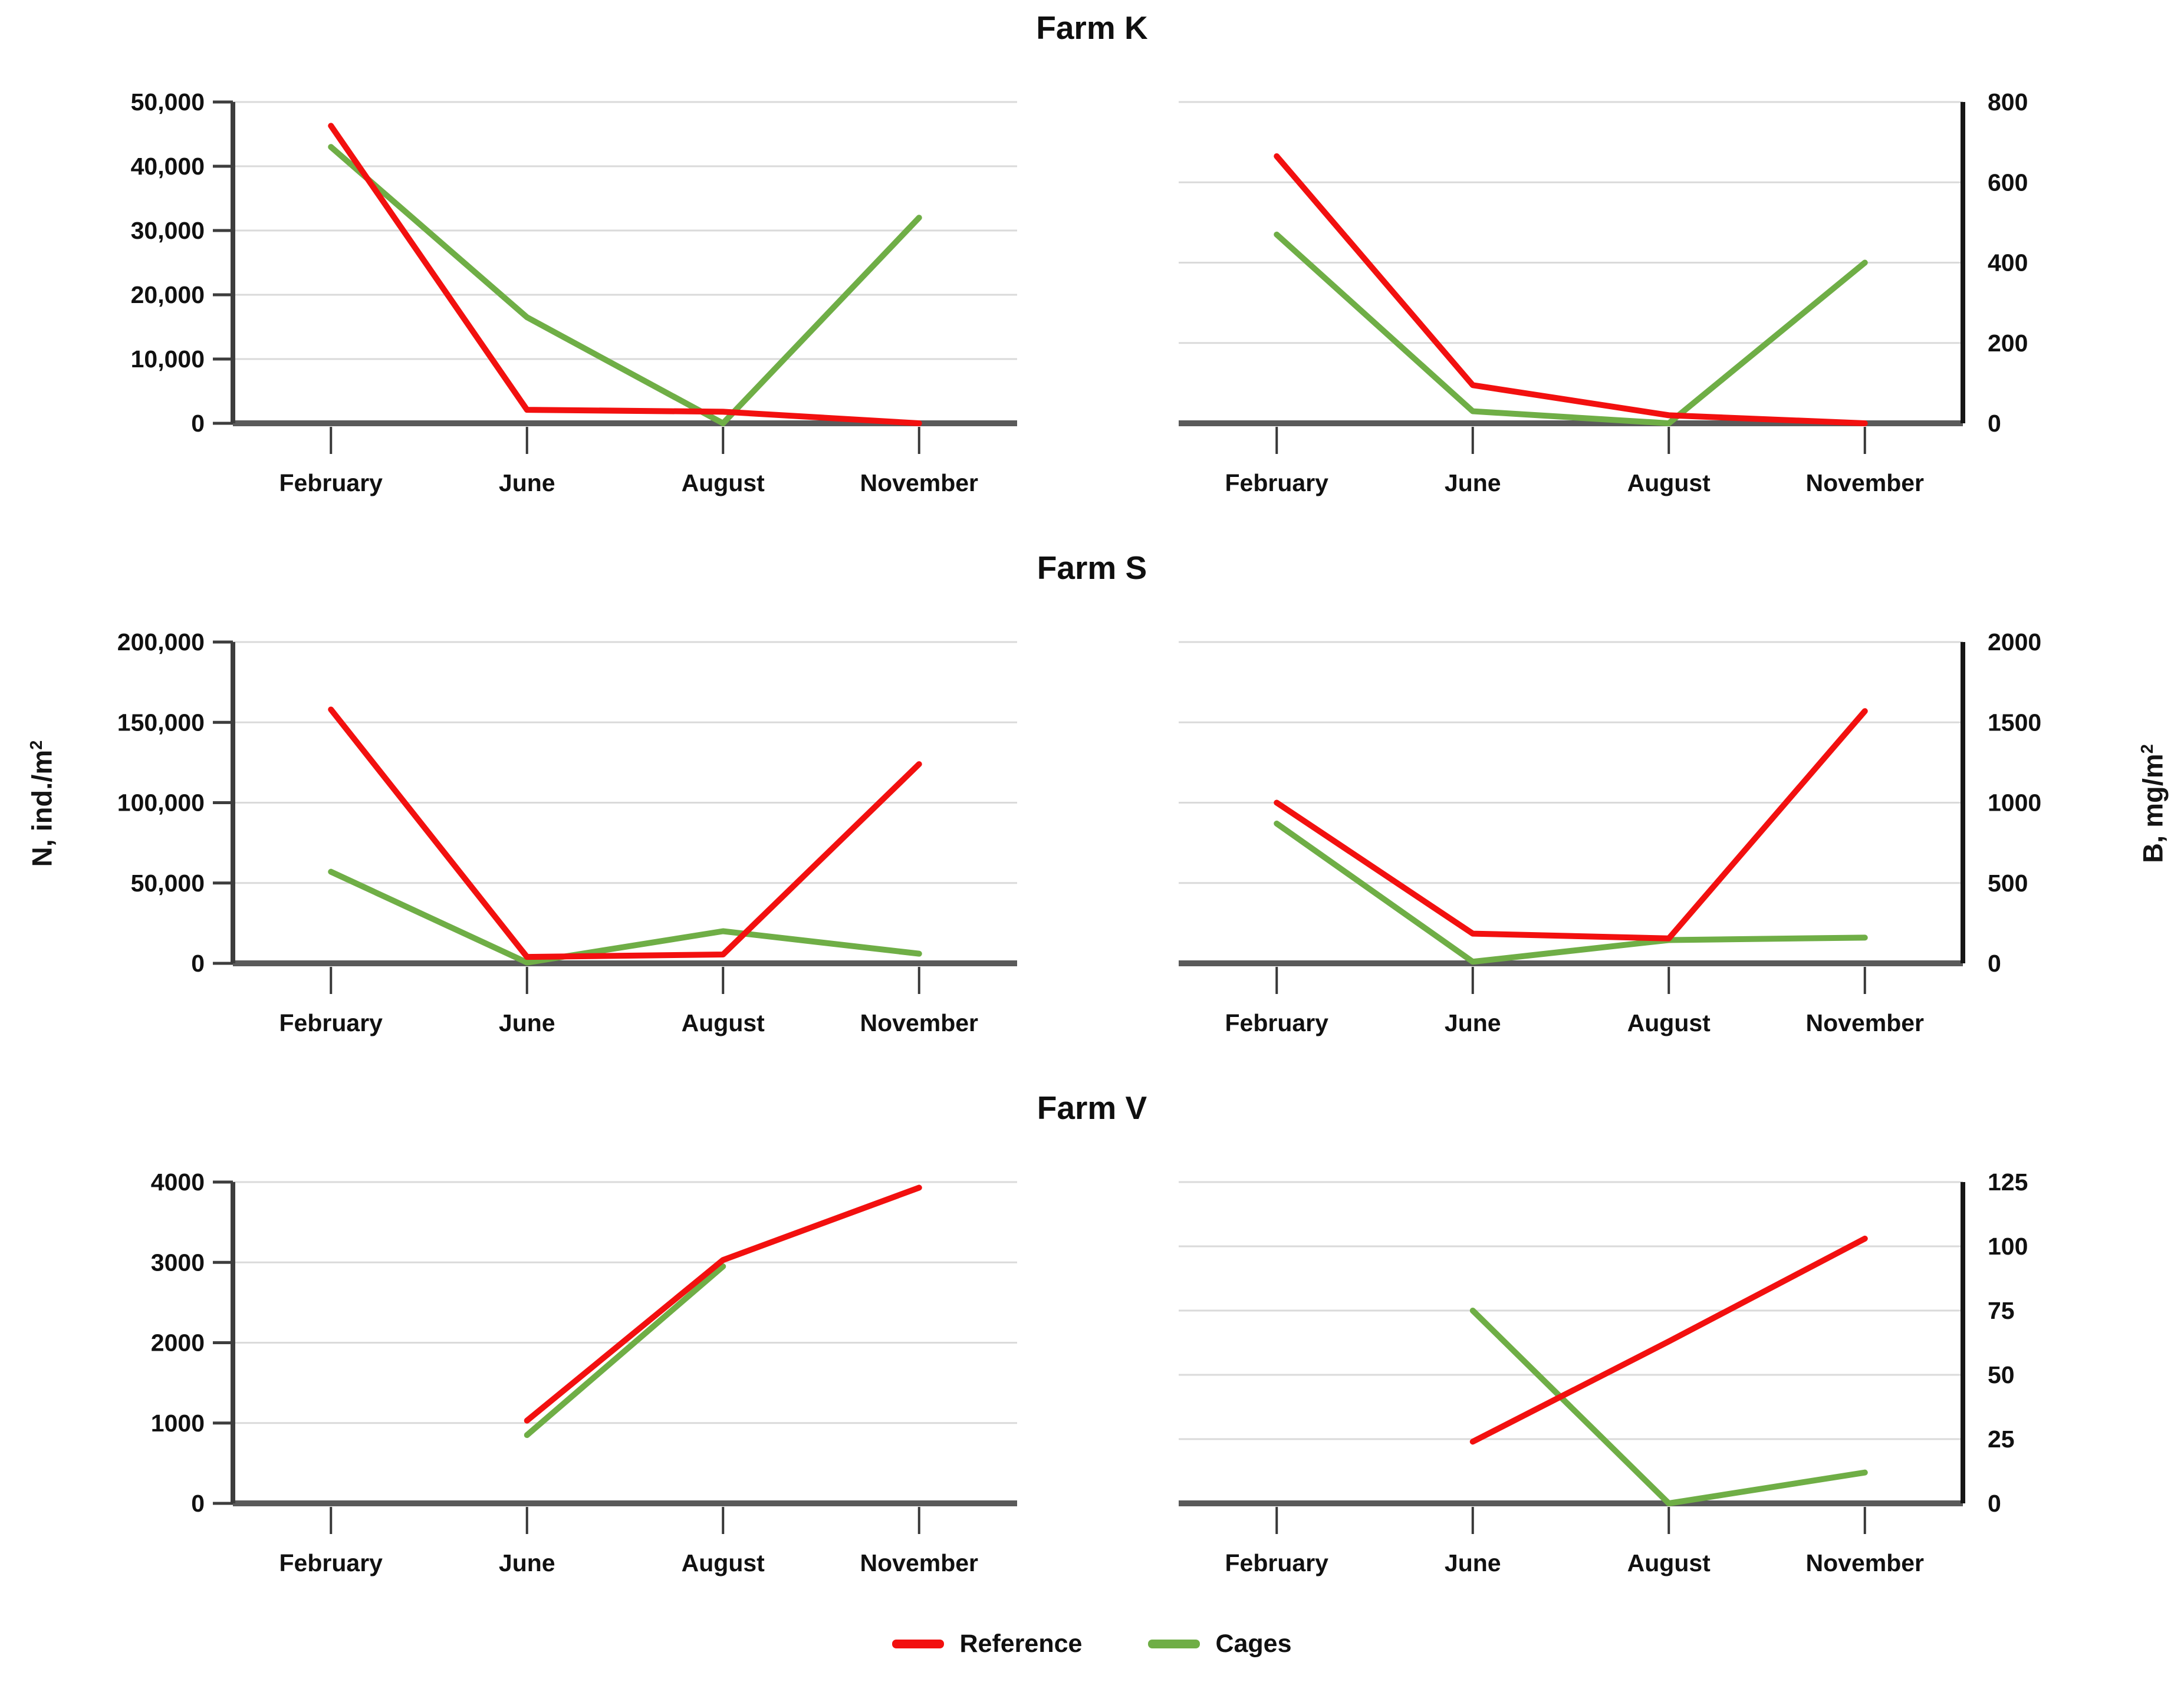 This screenshot has width=2184, height=1682. Describe the element at coordinates (2008, 883) in the screenshot. I see `svg-text: 500` at that location.